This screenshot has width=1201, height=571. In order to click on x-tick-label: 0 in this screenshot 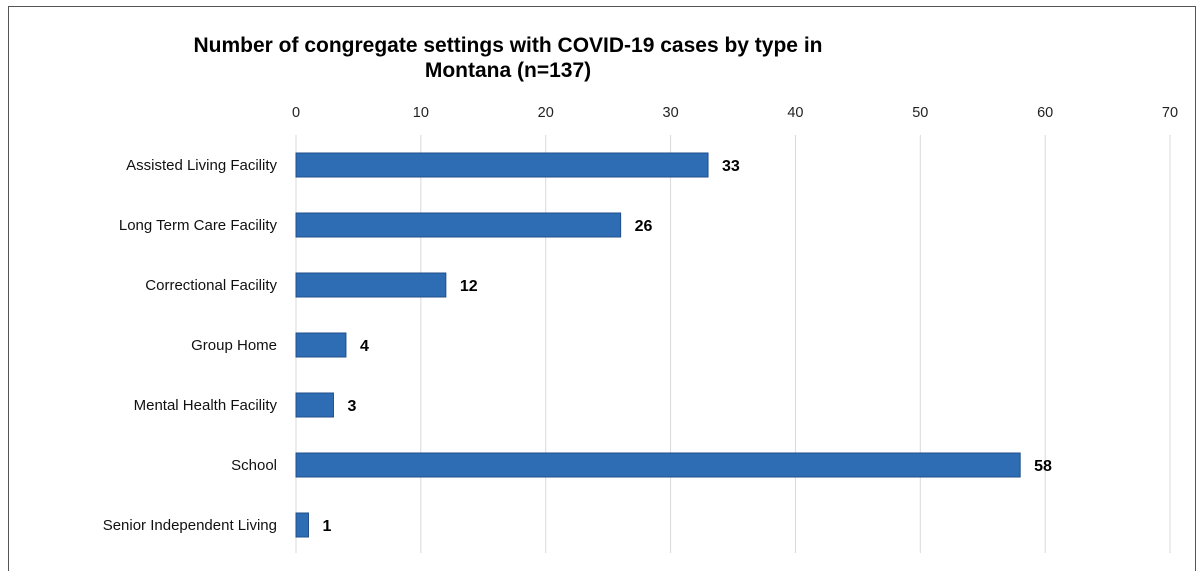, I will do `click(296, 113)`.